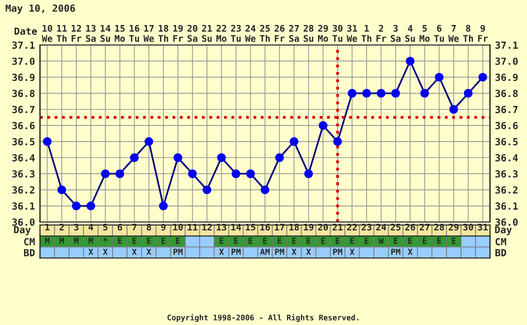 This screenshot has height=325, width=527. Describe the element at coordinates (506, 158) in the screenshot. I see `y2-tick-label: 36.4` at that location.